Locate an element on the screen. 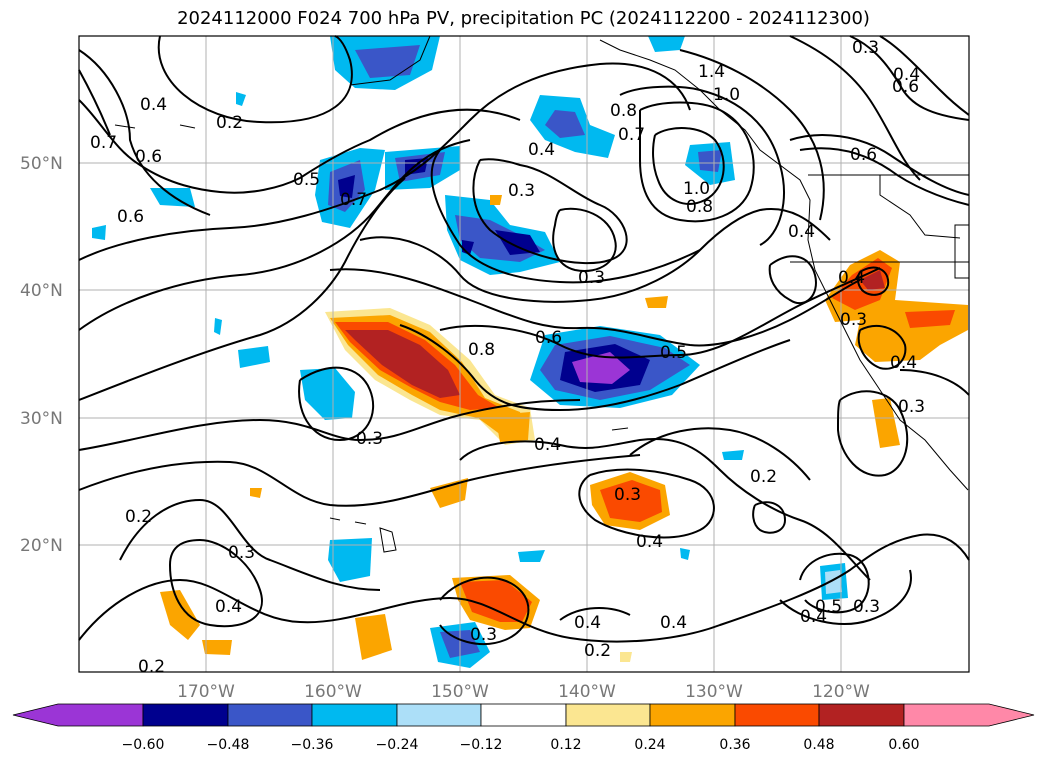 The width and height of the screenshot is (1047, 765). longitude-labels: 170°W 160°W 150°W 140°W 130°W 120°W is located at coordinates (523, 692).